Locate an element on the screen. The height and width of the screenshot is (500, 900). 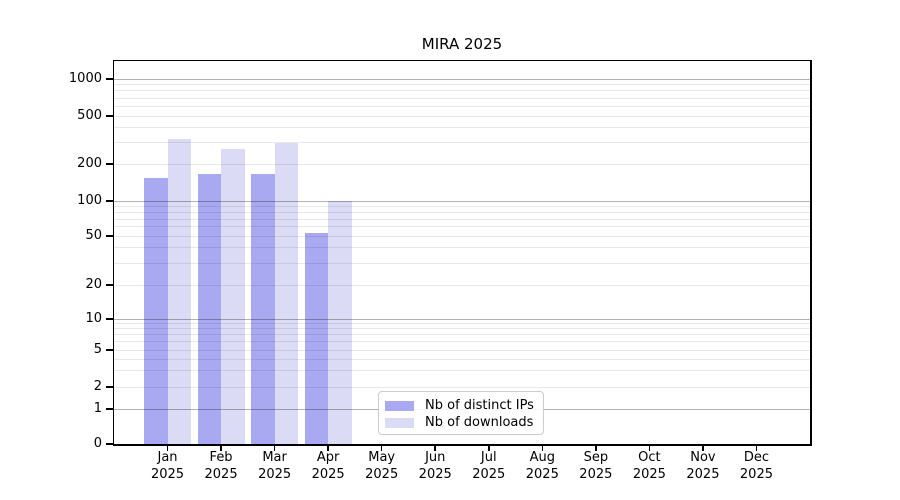
x-tick-label: Oct 2025 is located at coordinates (649, 466).